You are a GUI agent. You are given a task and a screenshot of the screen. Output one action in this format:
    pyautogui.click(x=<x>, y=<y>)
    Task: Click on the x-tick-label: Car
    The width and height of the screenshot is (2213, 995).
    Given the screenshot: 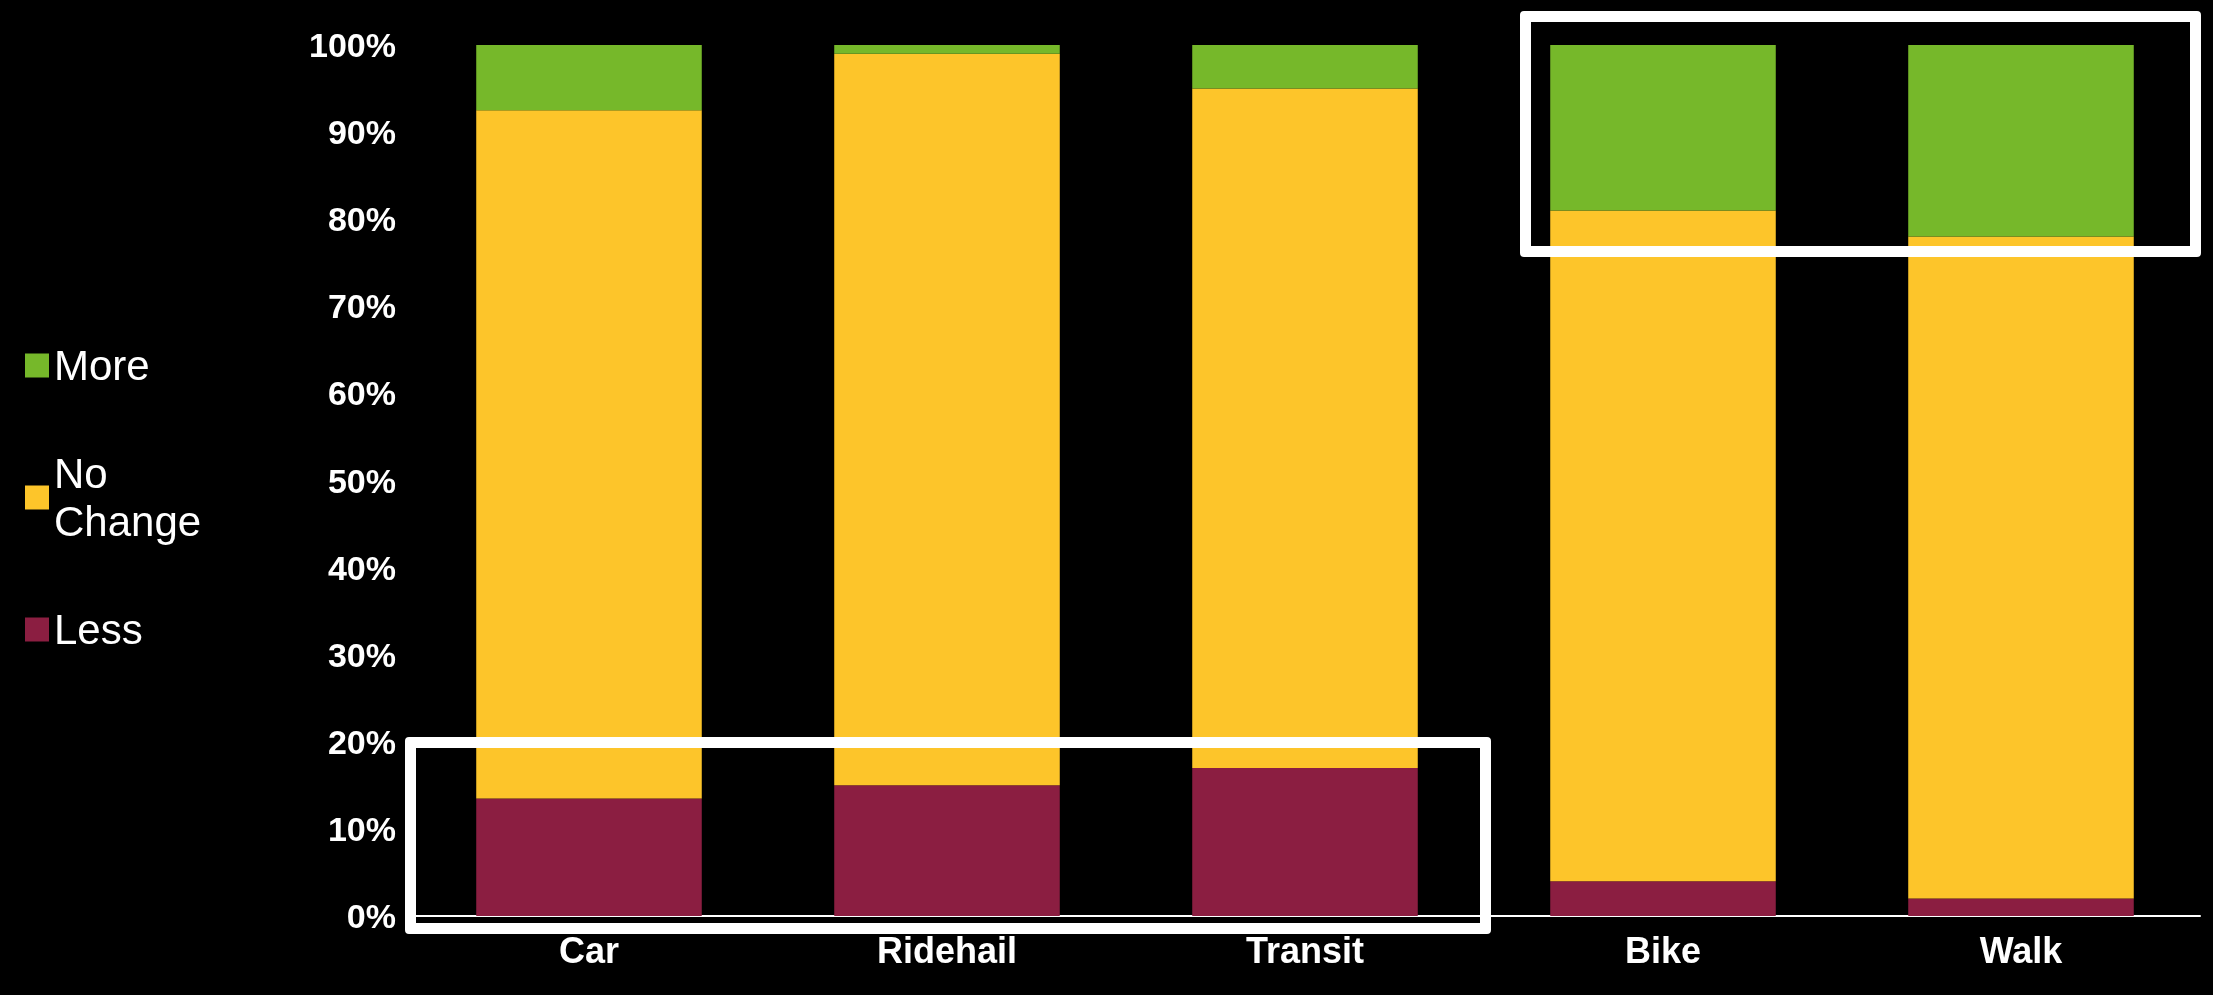 What is the action you would take?
    pyautogui.click(x=589, y=950)
    